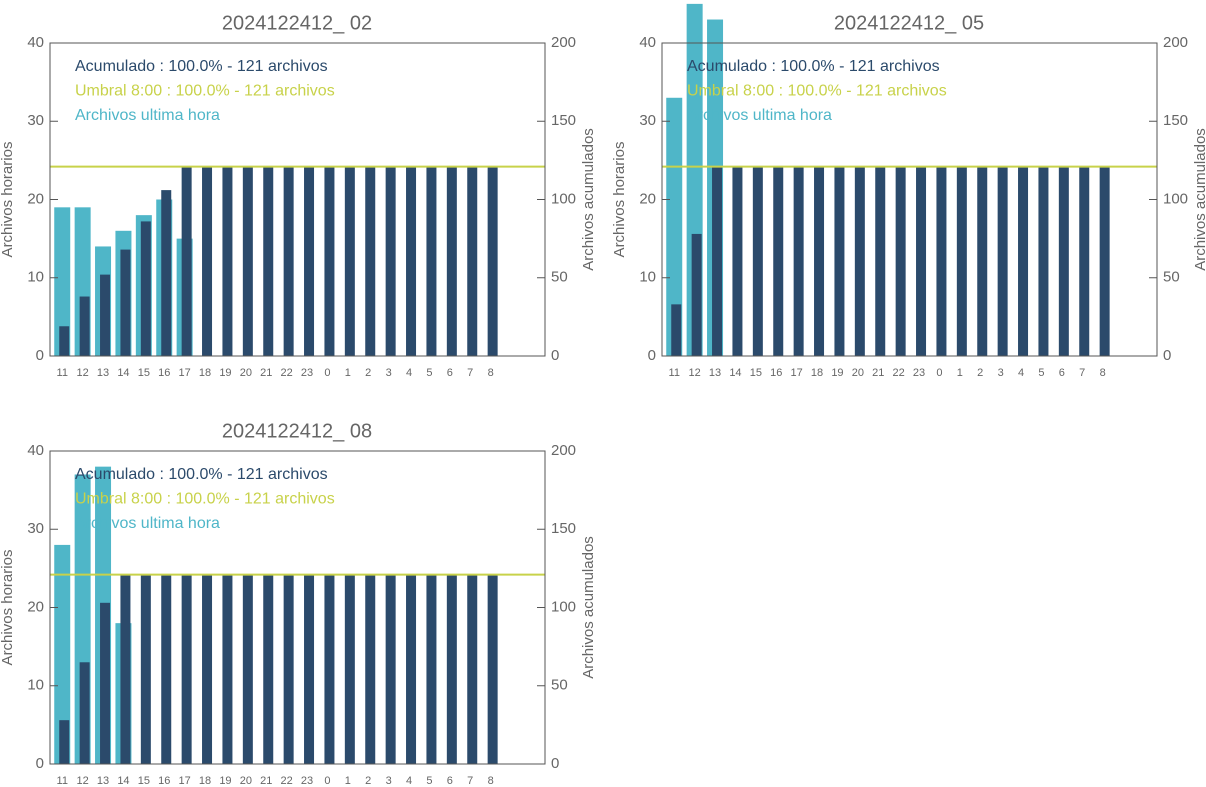 Image resolution: width=1206 pixels, height=787 pixels. Describe the element at coordinates (307, 781) in the screenshot. I see `x-tick-label: 23` at that location.